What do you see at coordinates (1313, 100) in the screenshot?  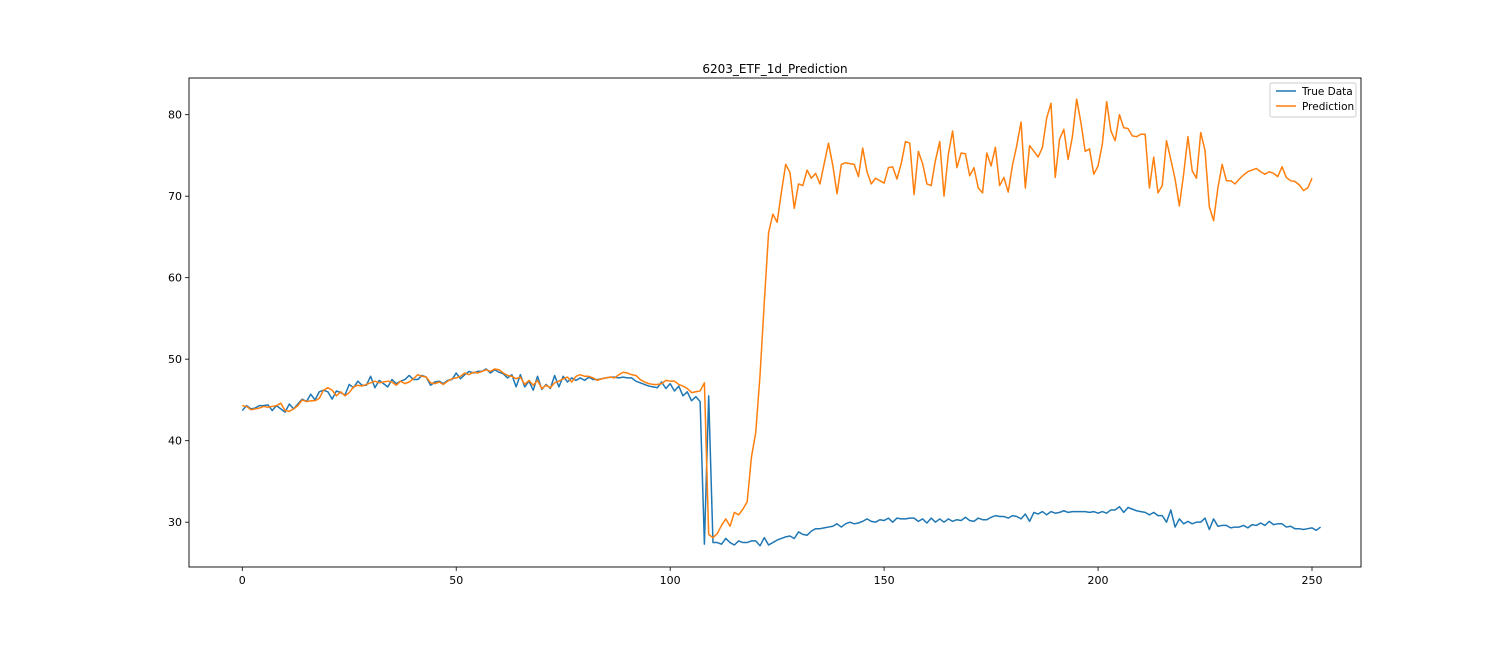 I see `legend: True Data Prediction` at bounding box center [1313, 100].